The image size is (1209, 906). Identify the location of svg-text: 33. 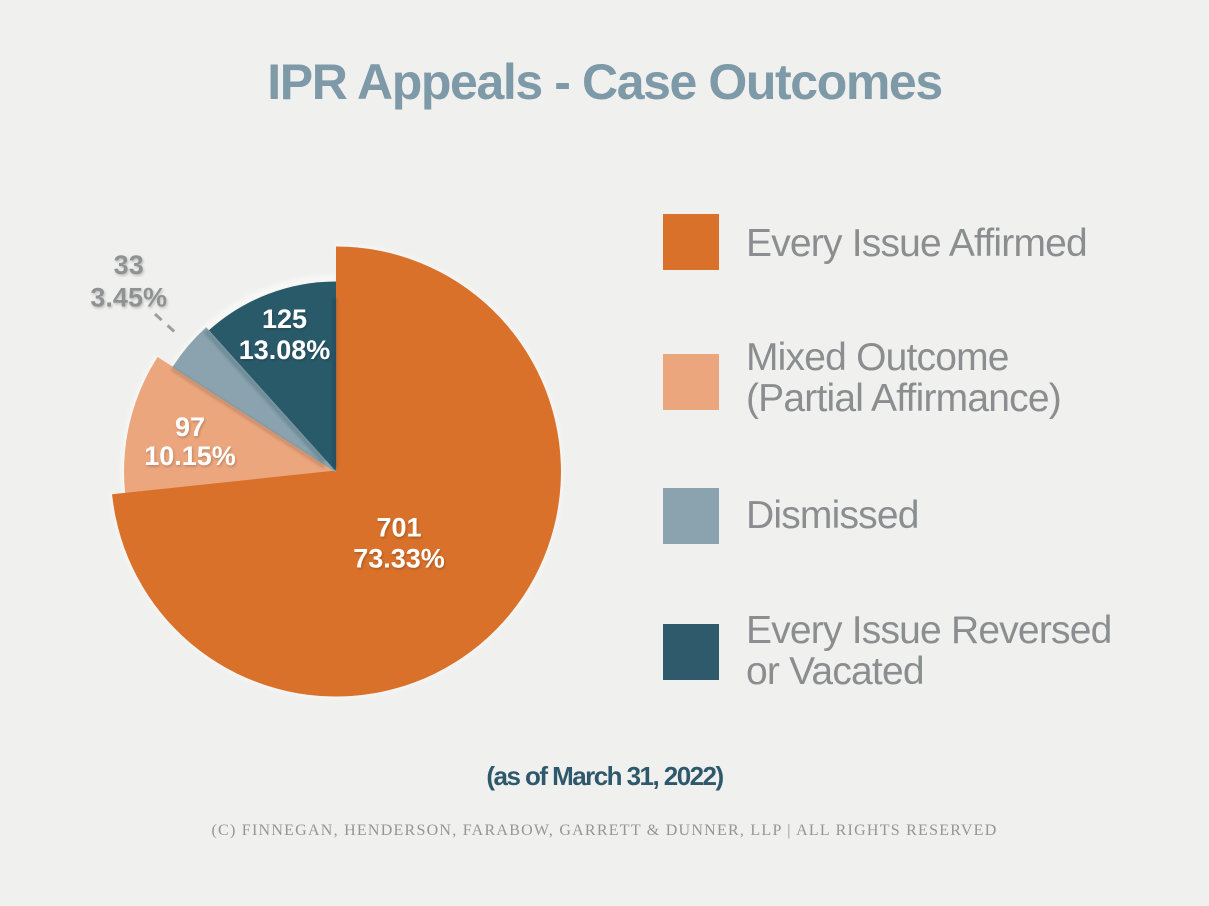
(129, 265).